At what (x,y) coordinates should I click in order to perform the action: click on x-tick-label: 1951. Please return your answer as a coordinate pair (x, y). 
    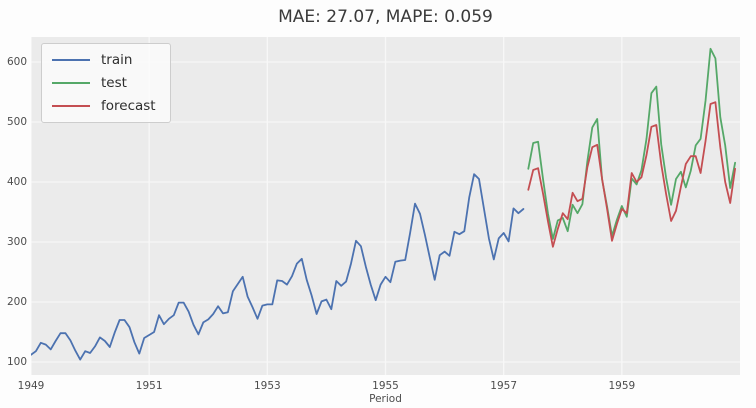
    Looking at the image, I should click on (149, 386).